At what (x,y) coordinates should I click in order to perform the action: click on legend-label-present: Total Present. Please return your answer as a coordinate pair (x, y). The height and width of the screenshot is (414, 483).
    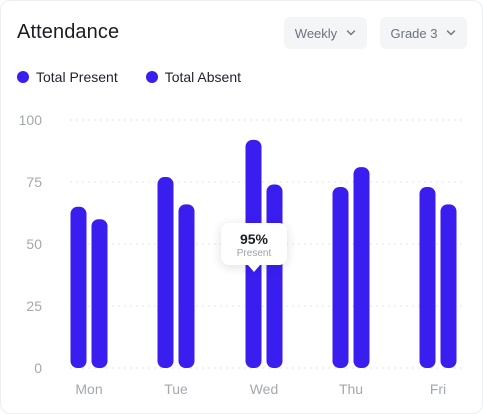
    Looking at the image, I should click on (77, 77).